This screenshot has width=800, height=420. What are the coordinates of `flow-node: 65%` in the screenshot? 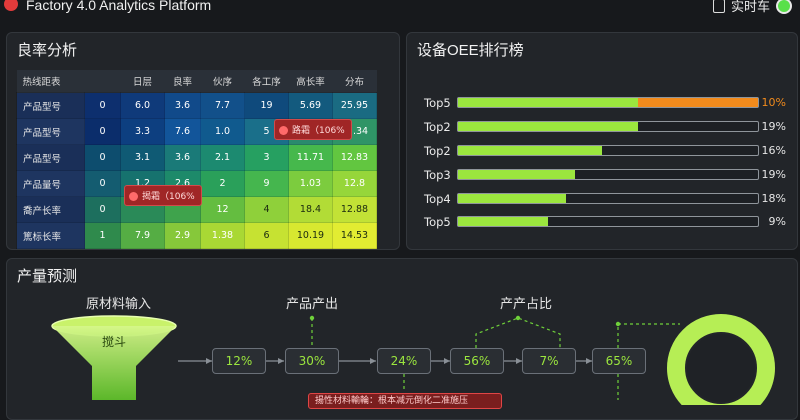 It's located at (619, 361).